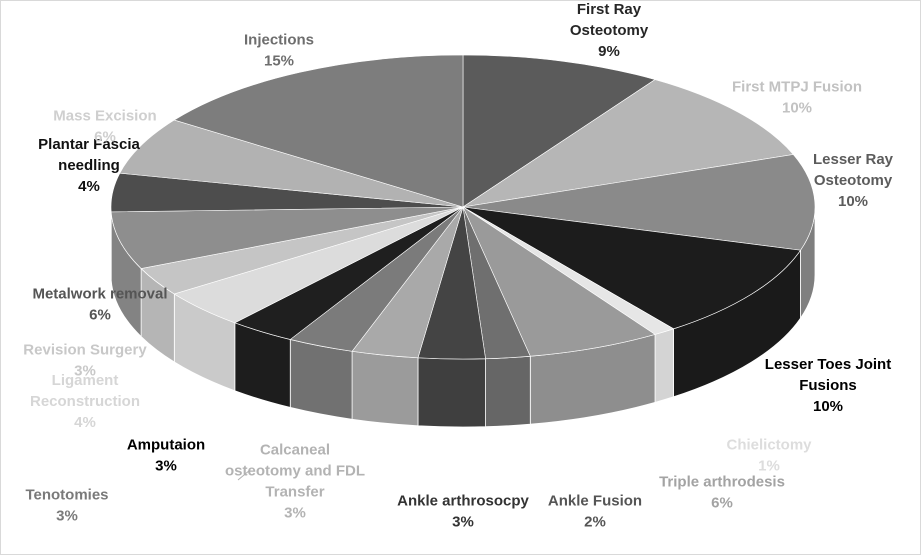 This screenshot has height=557, width=923. What do you see at coordinates (244, 475) in the screenshot?
I see `leader-line-calcaneal` at bounding box center [244, 475].